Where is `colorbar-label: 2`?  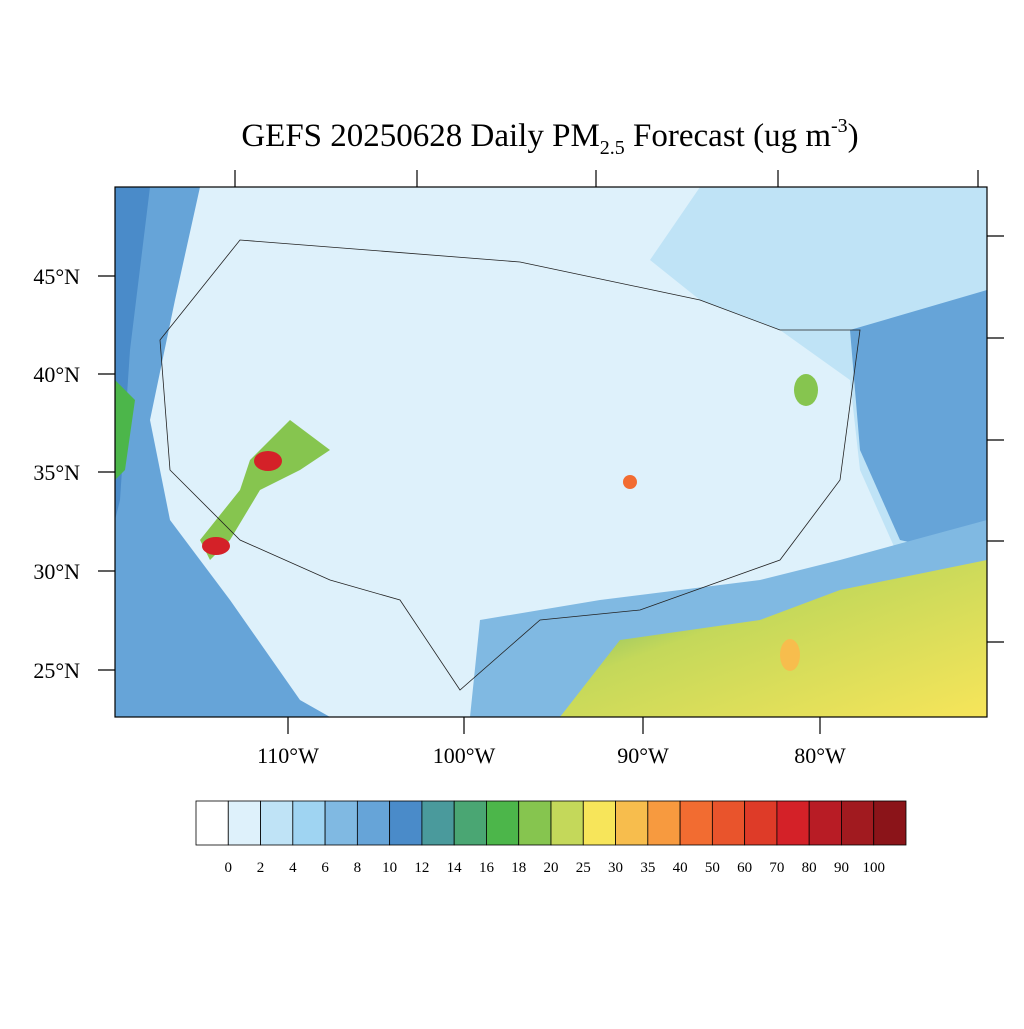 colorbar-label: 2 is located at coordinates (261, 868).